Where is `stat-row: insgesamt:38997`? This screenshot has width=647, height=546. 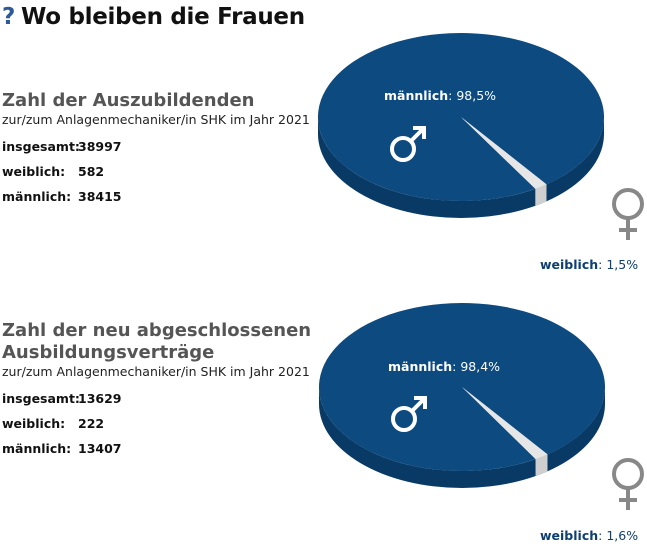 stat-row: insgesamt:38997 is located at coordinates (157, 151).